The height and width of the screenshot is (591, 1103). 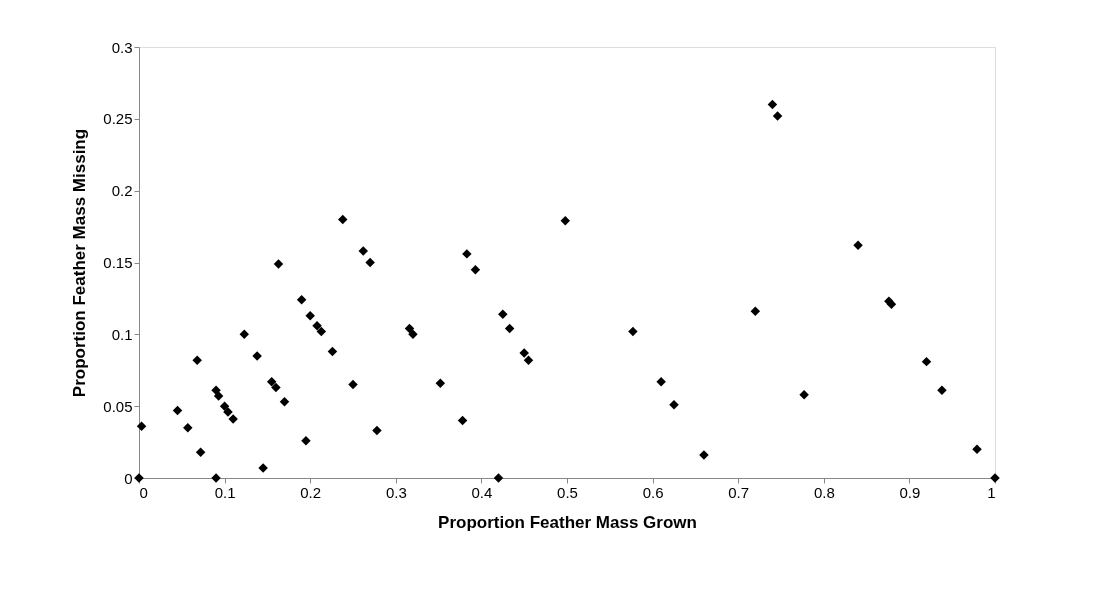 What do you see at coordinates (396, 492) in the screenshot?
I see `x-tick-label: 0.3` at bounding box center [396, 492].